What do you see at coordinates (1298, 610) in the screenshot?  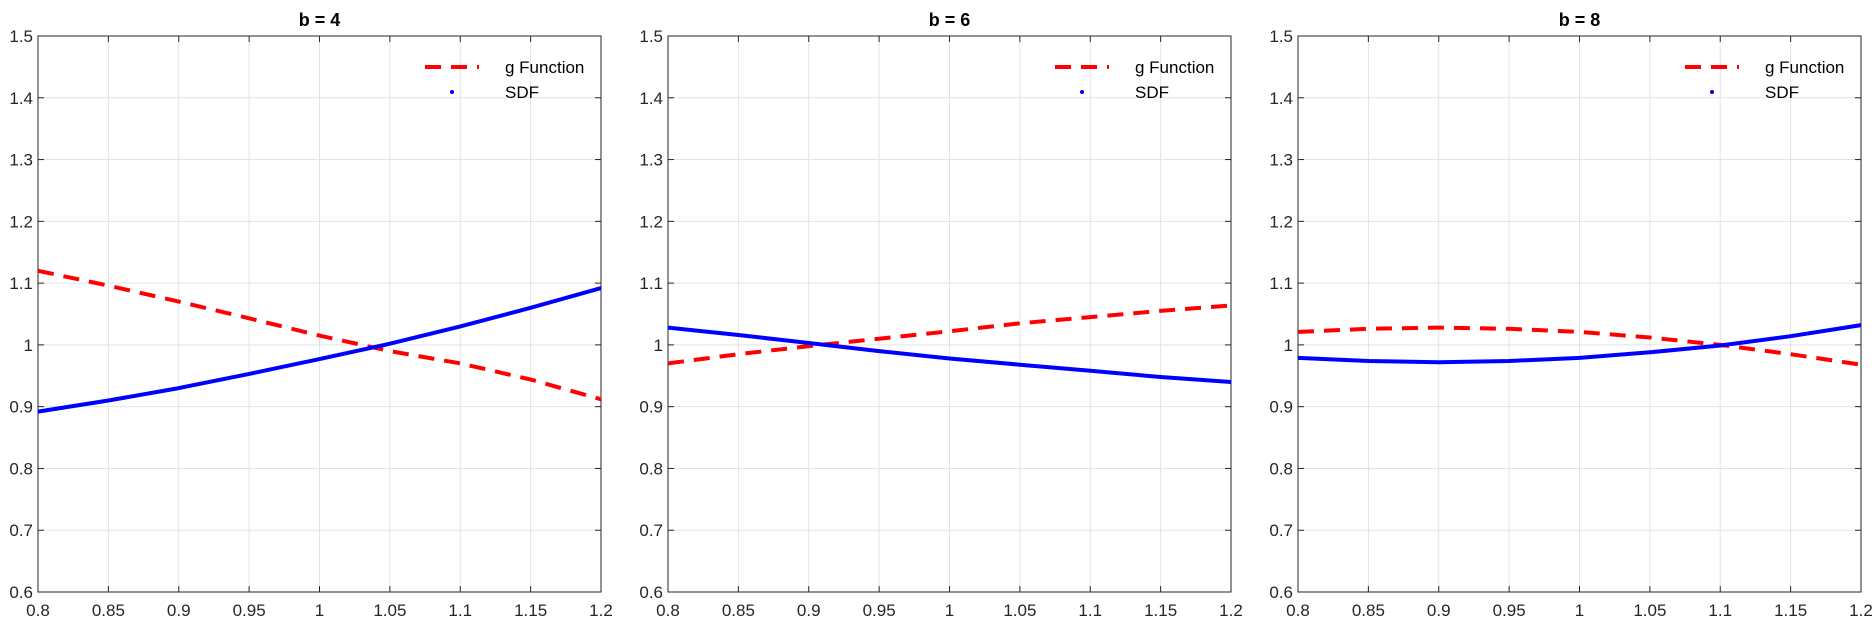 I see `x-tick-label: 0.8` at bounding box center [1298, 610].